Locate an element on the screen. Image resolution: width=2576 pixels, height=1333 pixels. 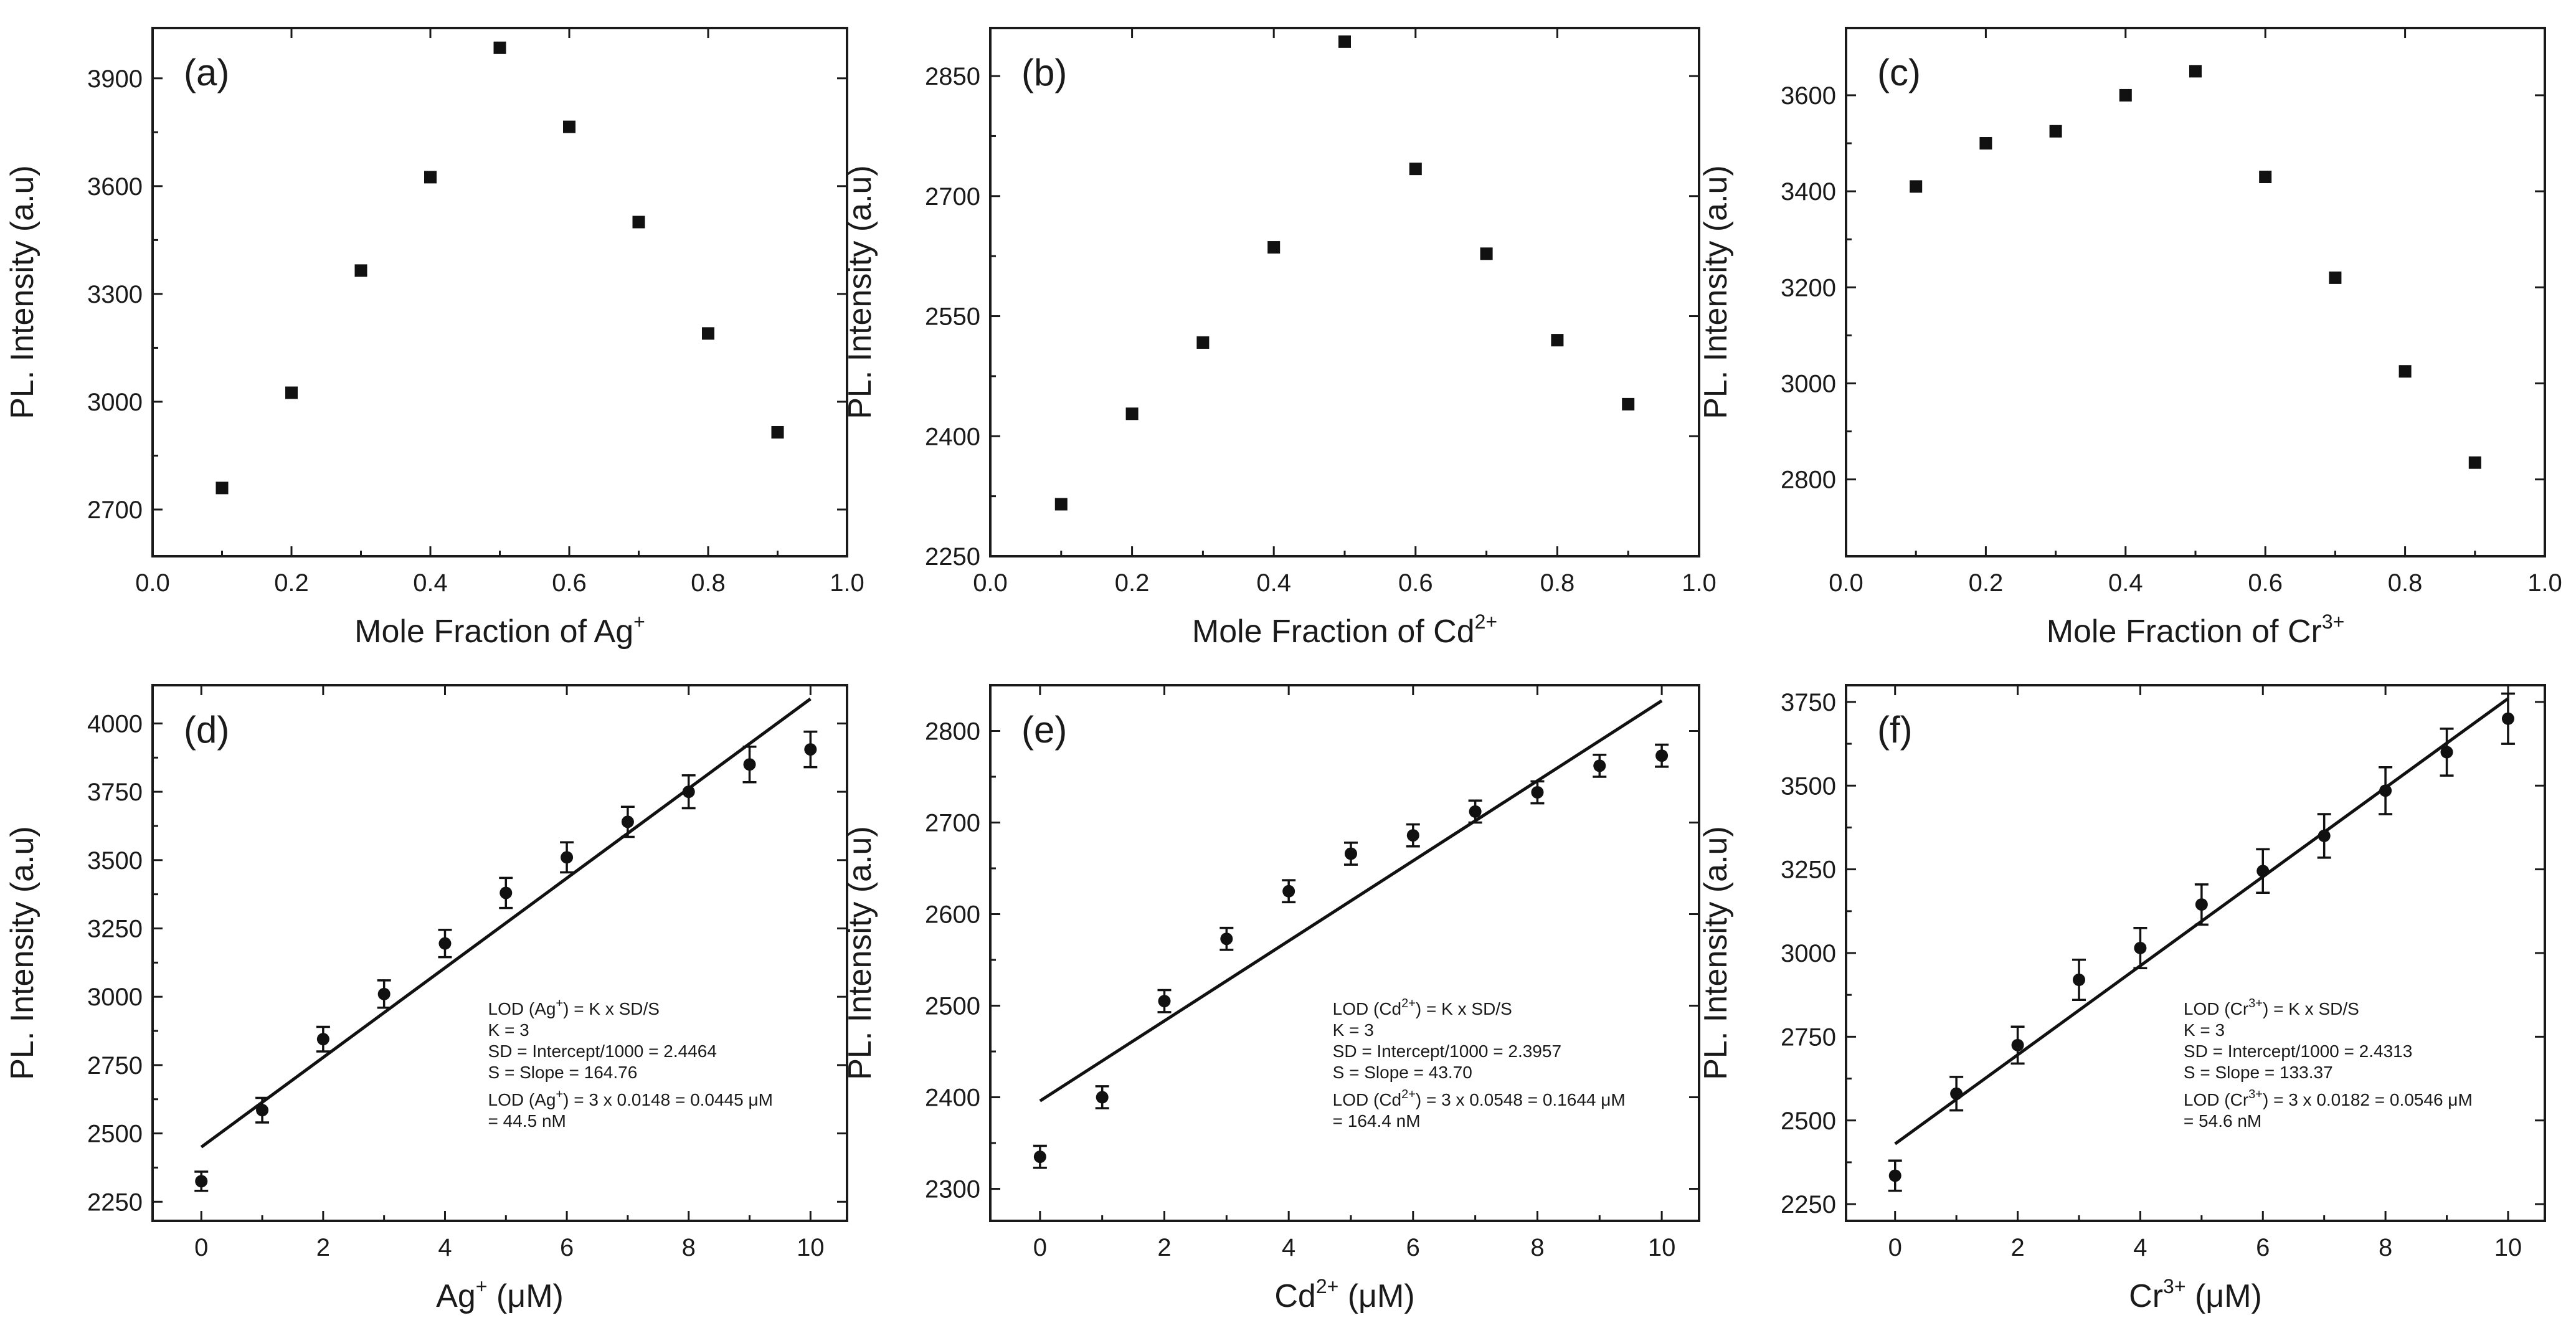
x-axis-title: Cd2+ (μM) is located at coordinates (1344, 1294).